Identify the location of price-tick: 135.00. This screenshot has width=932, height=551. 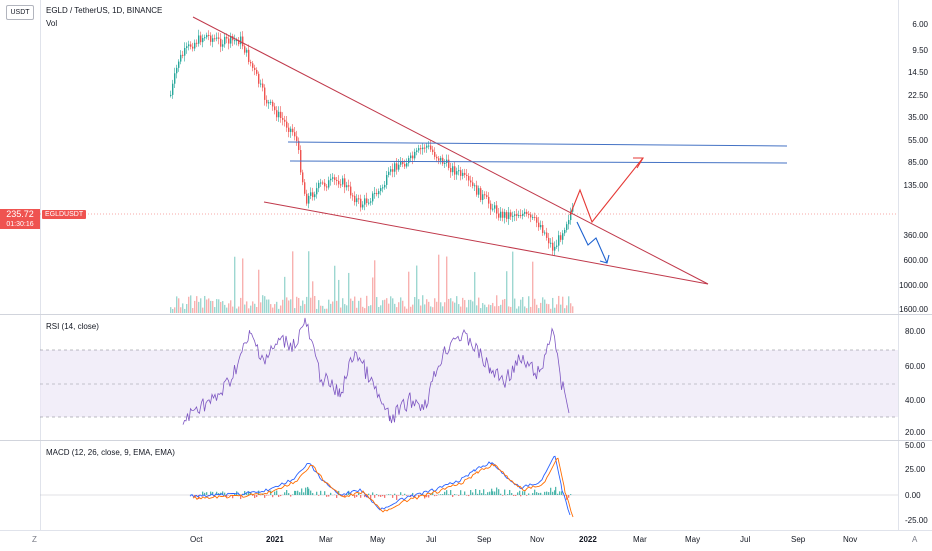
(909, 185).